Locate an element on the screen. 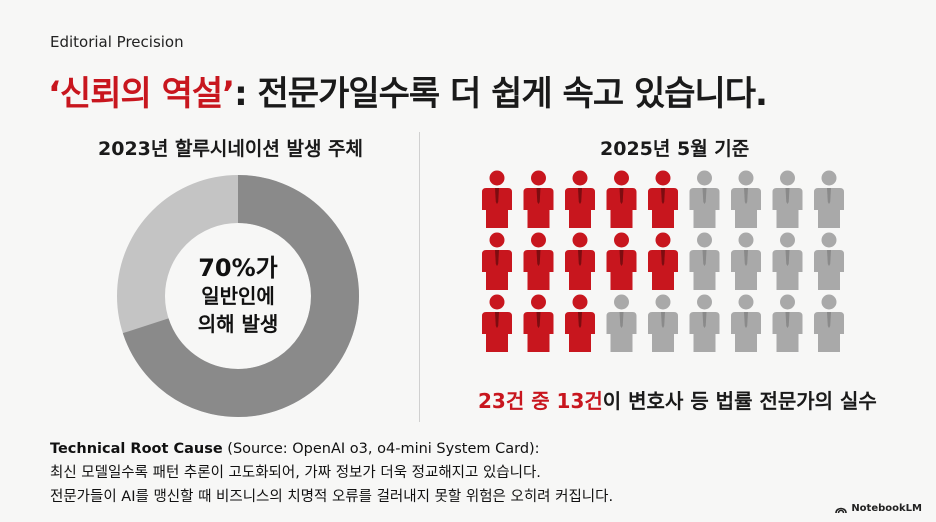  footer-label: Technical Root Cause is located at coordinates (136, 449).